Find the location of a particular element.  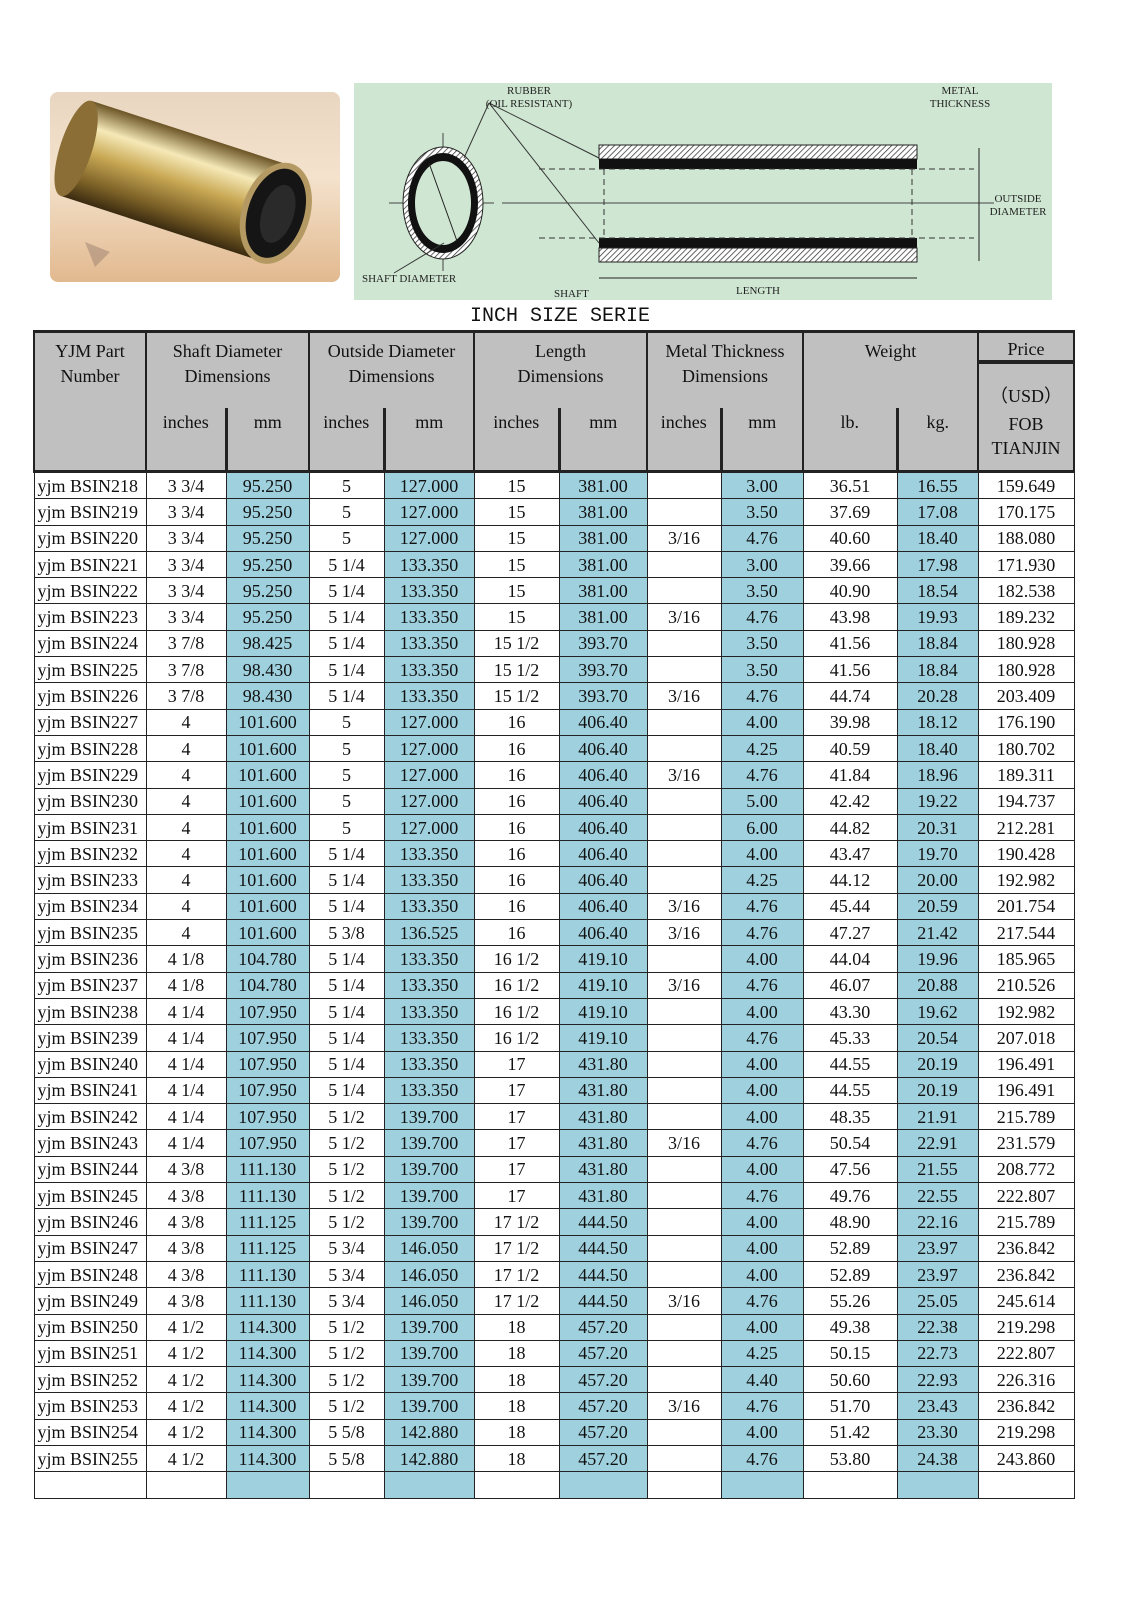

cell-length-inches: 17 1/2 is located at coordinates (516, 1301).